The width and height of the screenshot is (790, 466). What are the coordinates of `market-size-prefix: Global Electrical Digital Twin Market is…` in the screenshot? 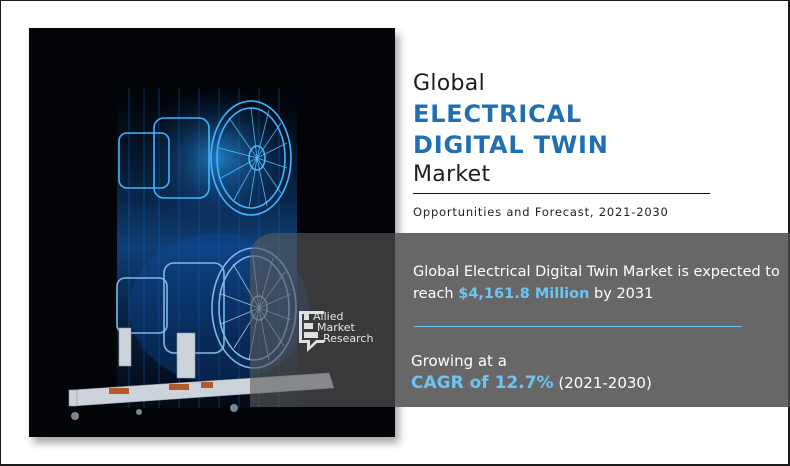 It's located at (596, 283).